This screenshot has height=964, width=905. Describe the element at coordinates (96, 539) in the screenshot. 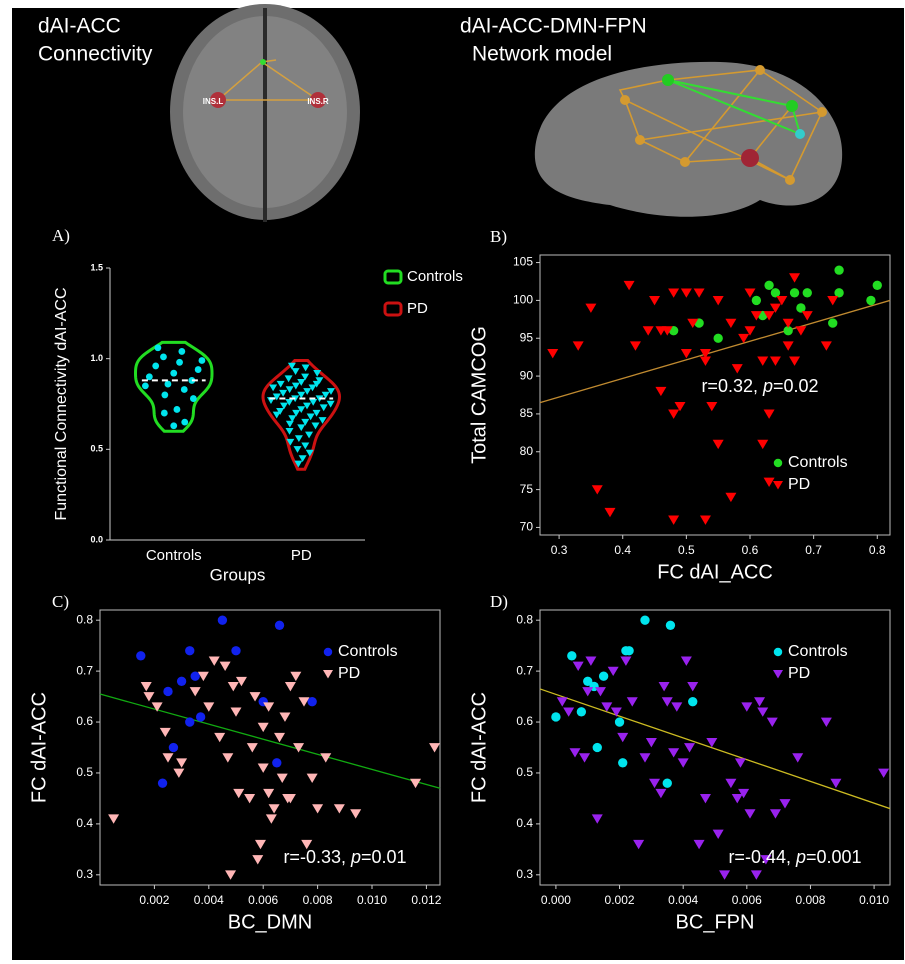

I see `y-tick-label: 0.0` at that location.